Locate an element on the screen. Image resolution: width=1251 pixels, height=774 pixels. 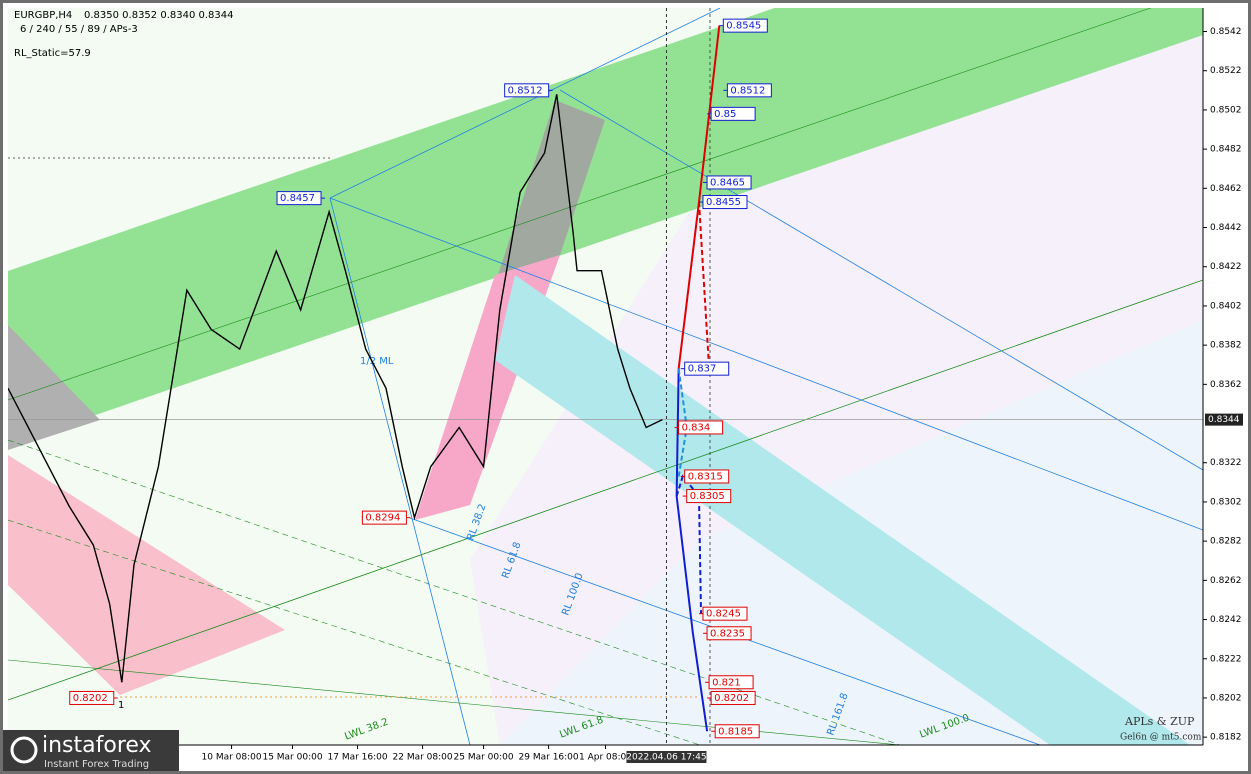
y-tick-label: 0.8322 is located at coordinates (1226, 463).